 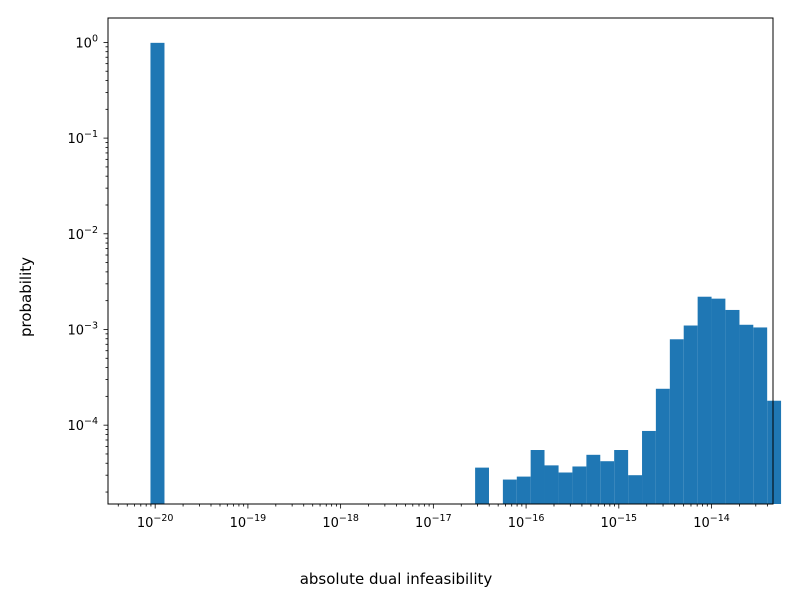 I want to click on x-tick-label: 10−19, so click(x=248, y=522).